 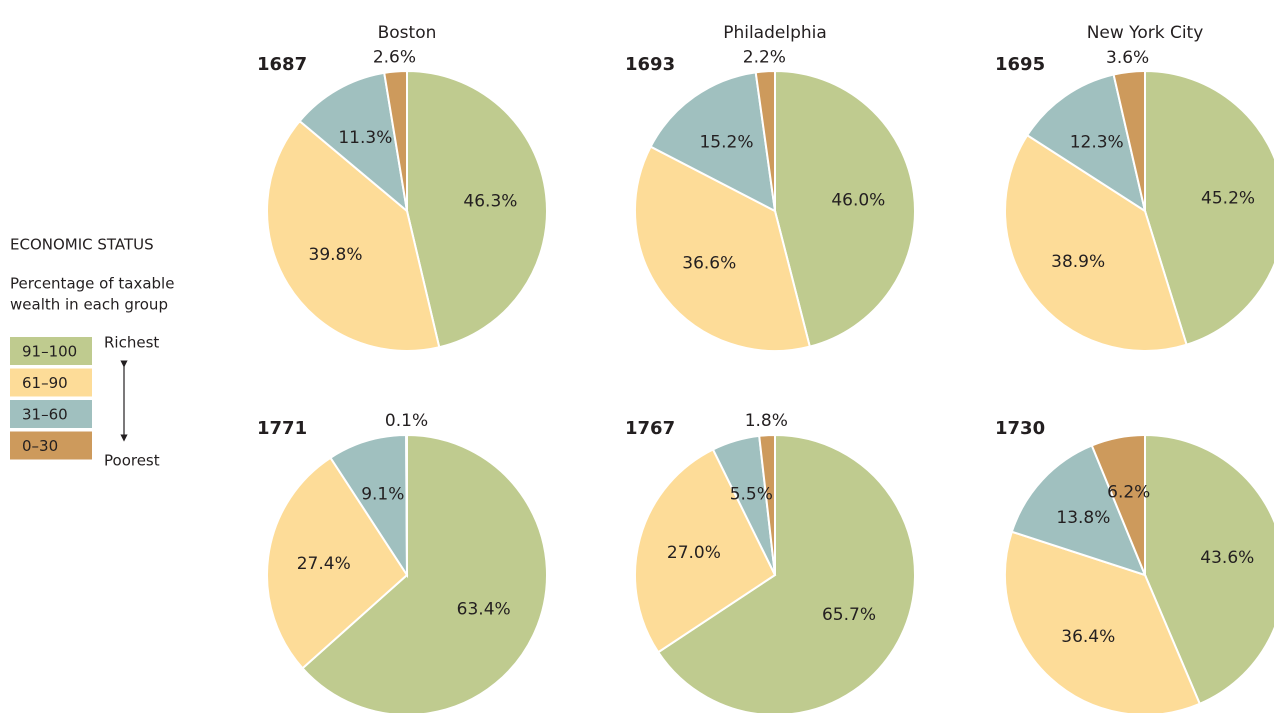 I want to click on legend-label: 91–100, so click(x=49, y=352).